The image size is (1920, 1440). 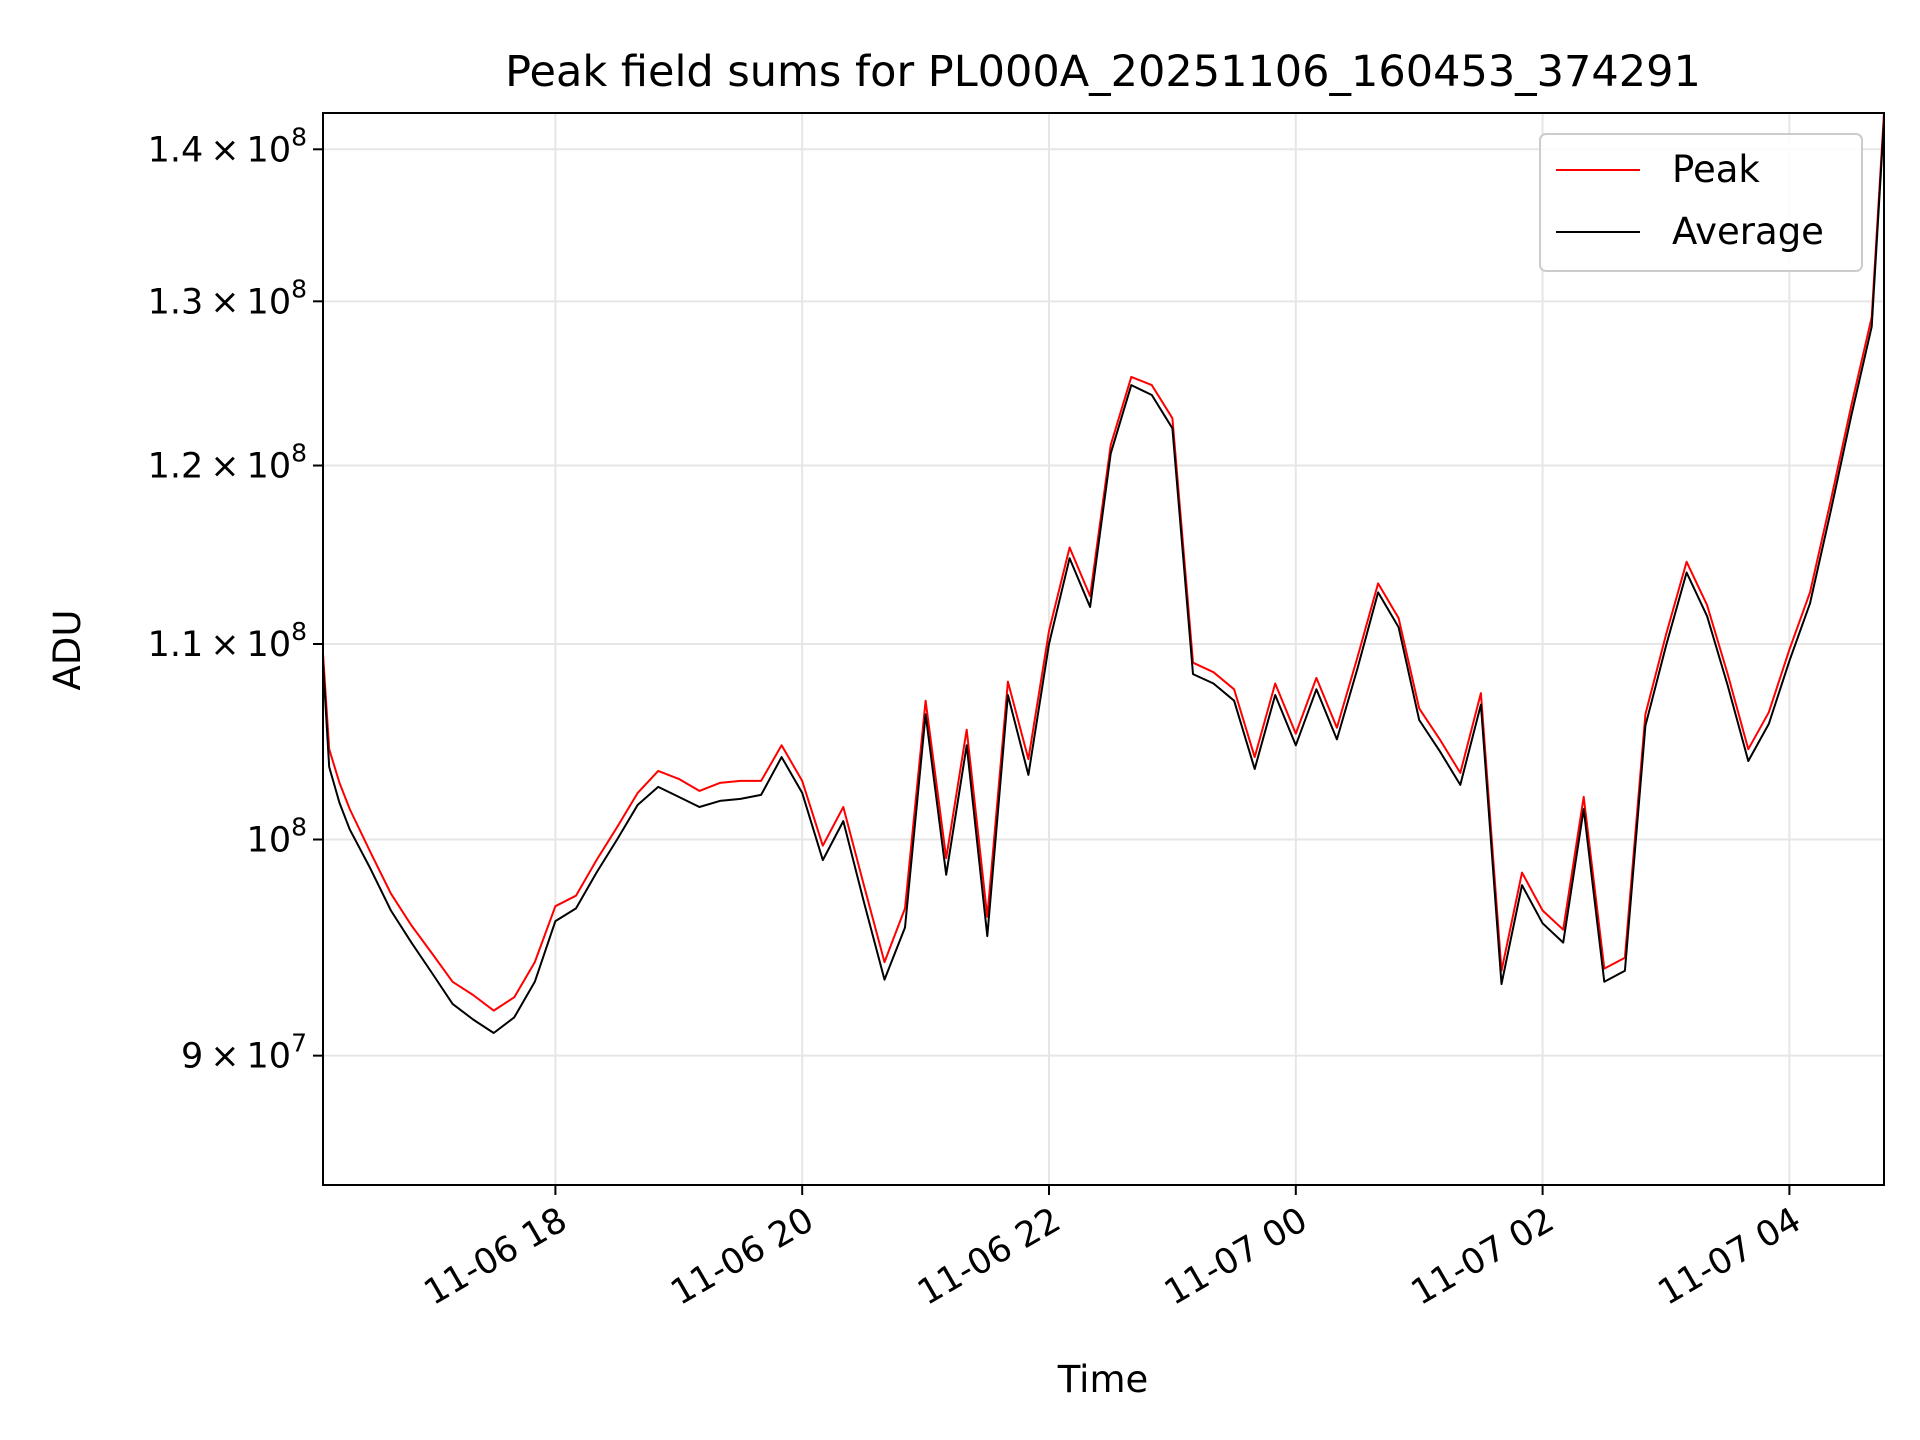 I want to click on y-tick-label: 108, so click(x=277, y=837).